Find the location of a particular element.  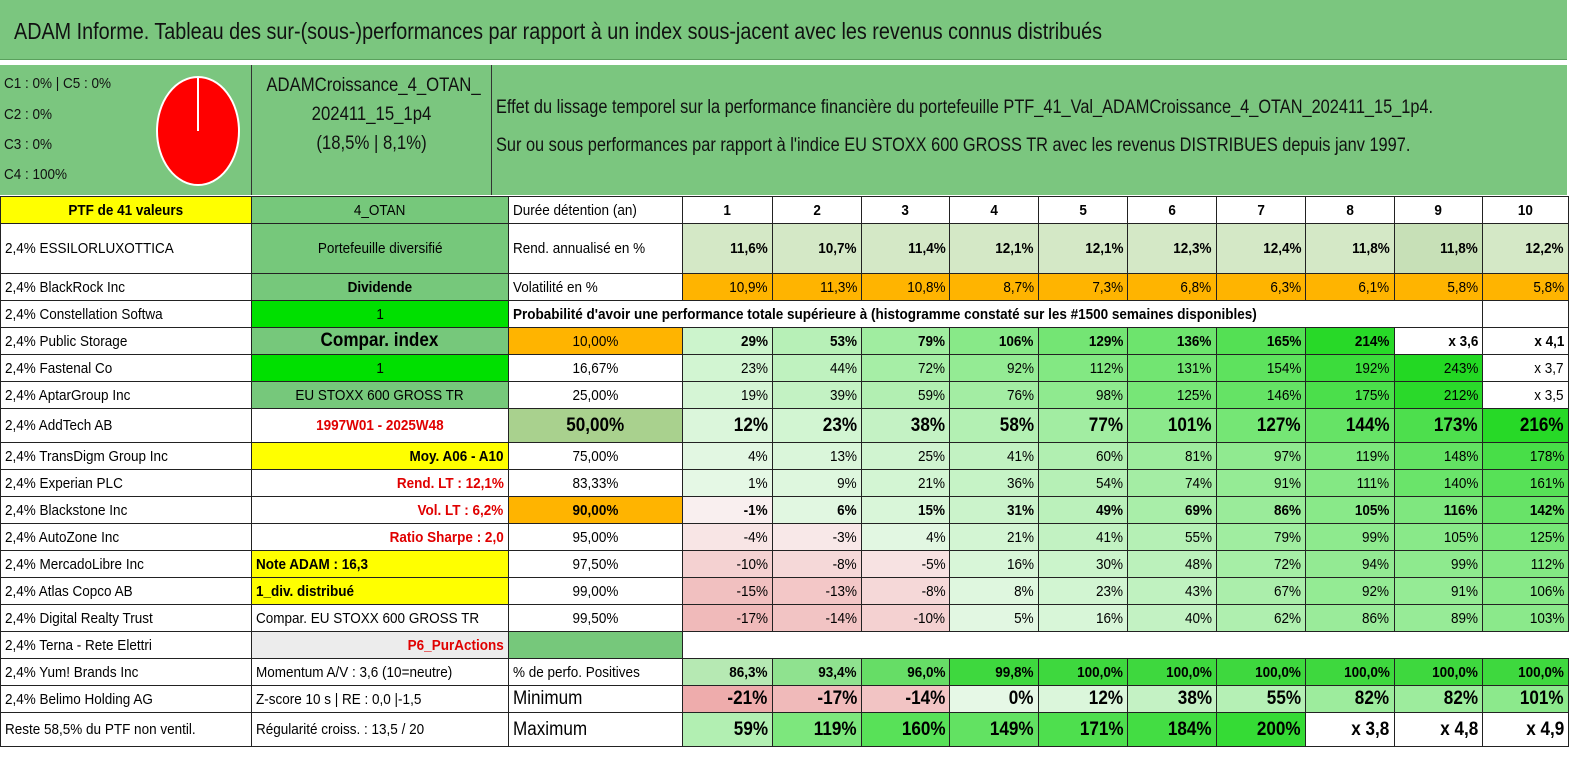

holding-cell: 2,4% ESSILORLUXOTTICA is located at coordinates (126, 248).